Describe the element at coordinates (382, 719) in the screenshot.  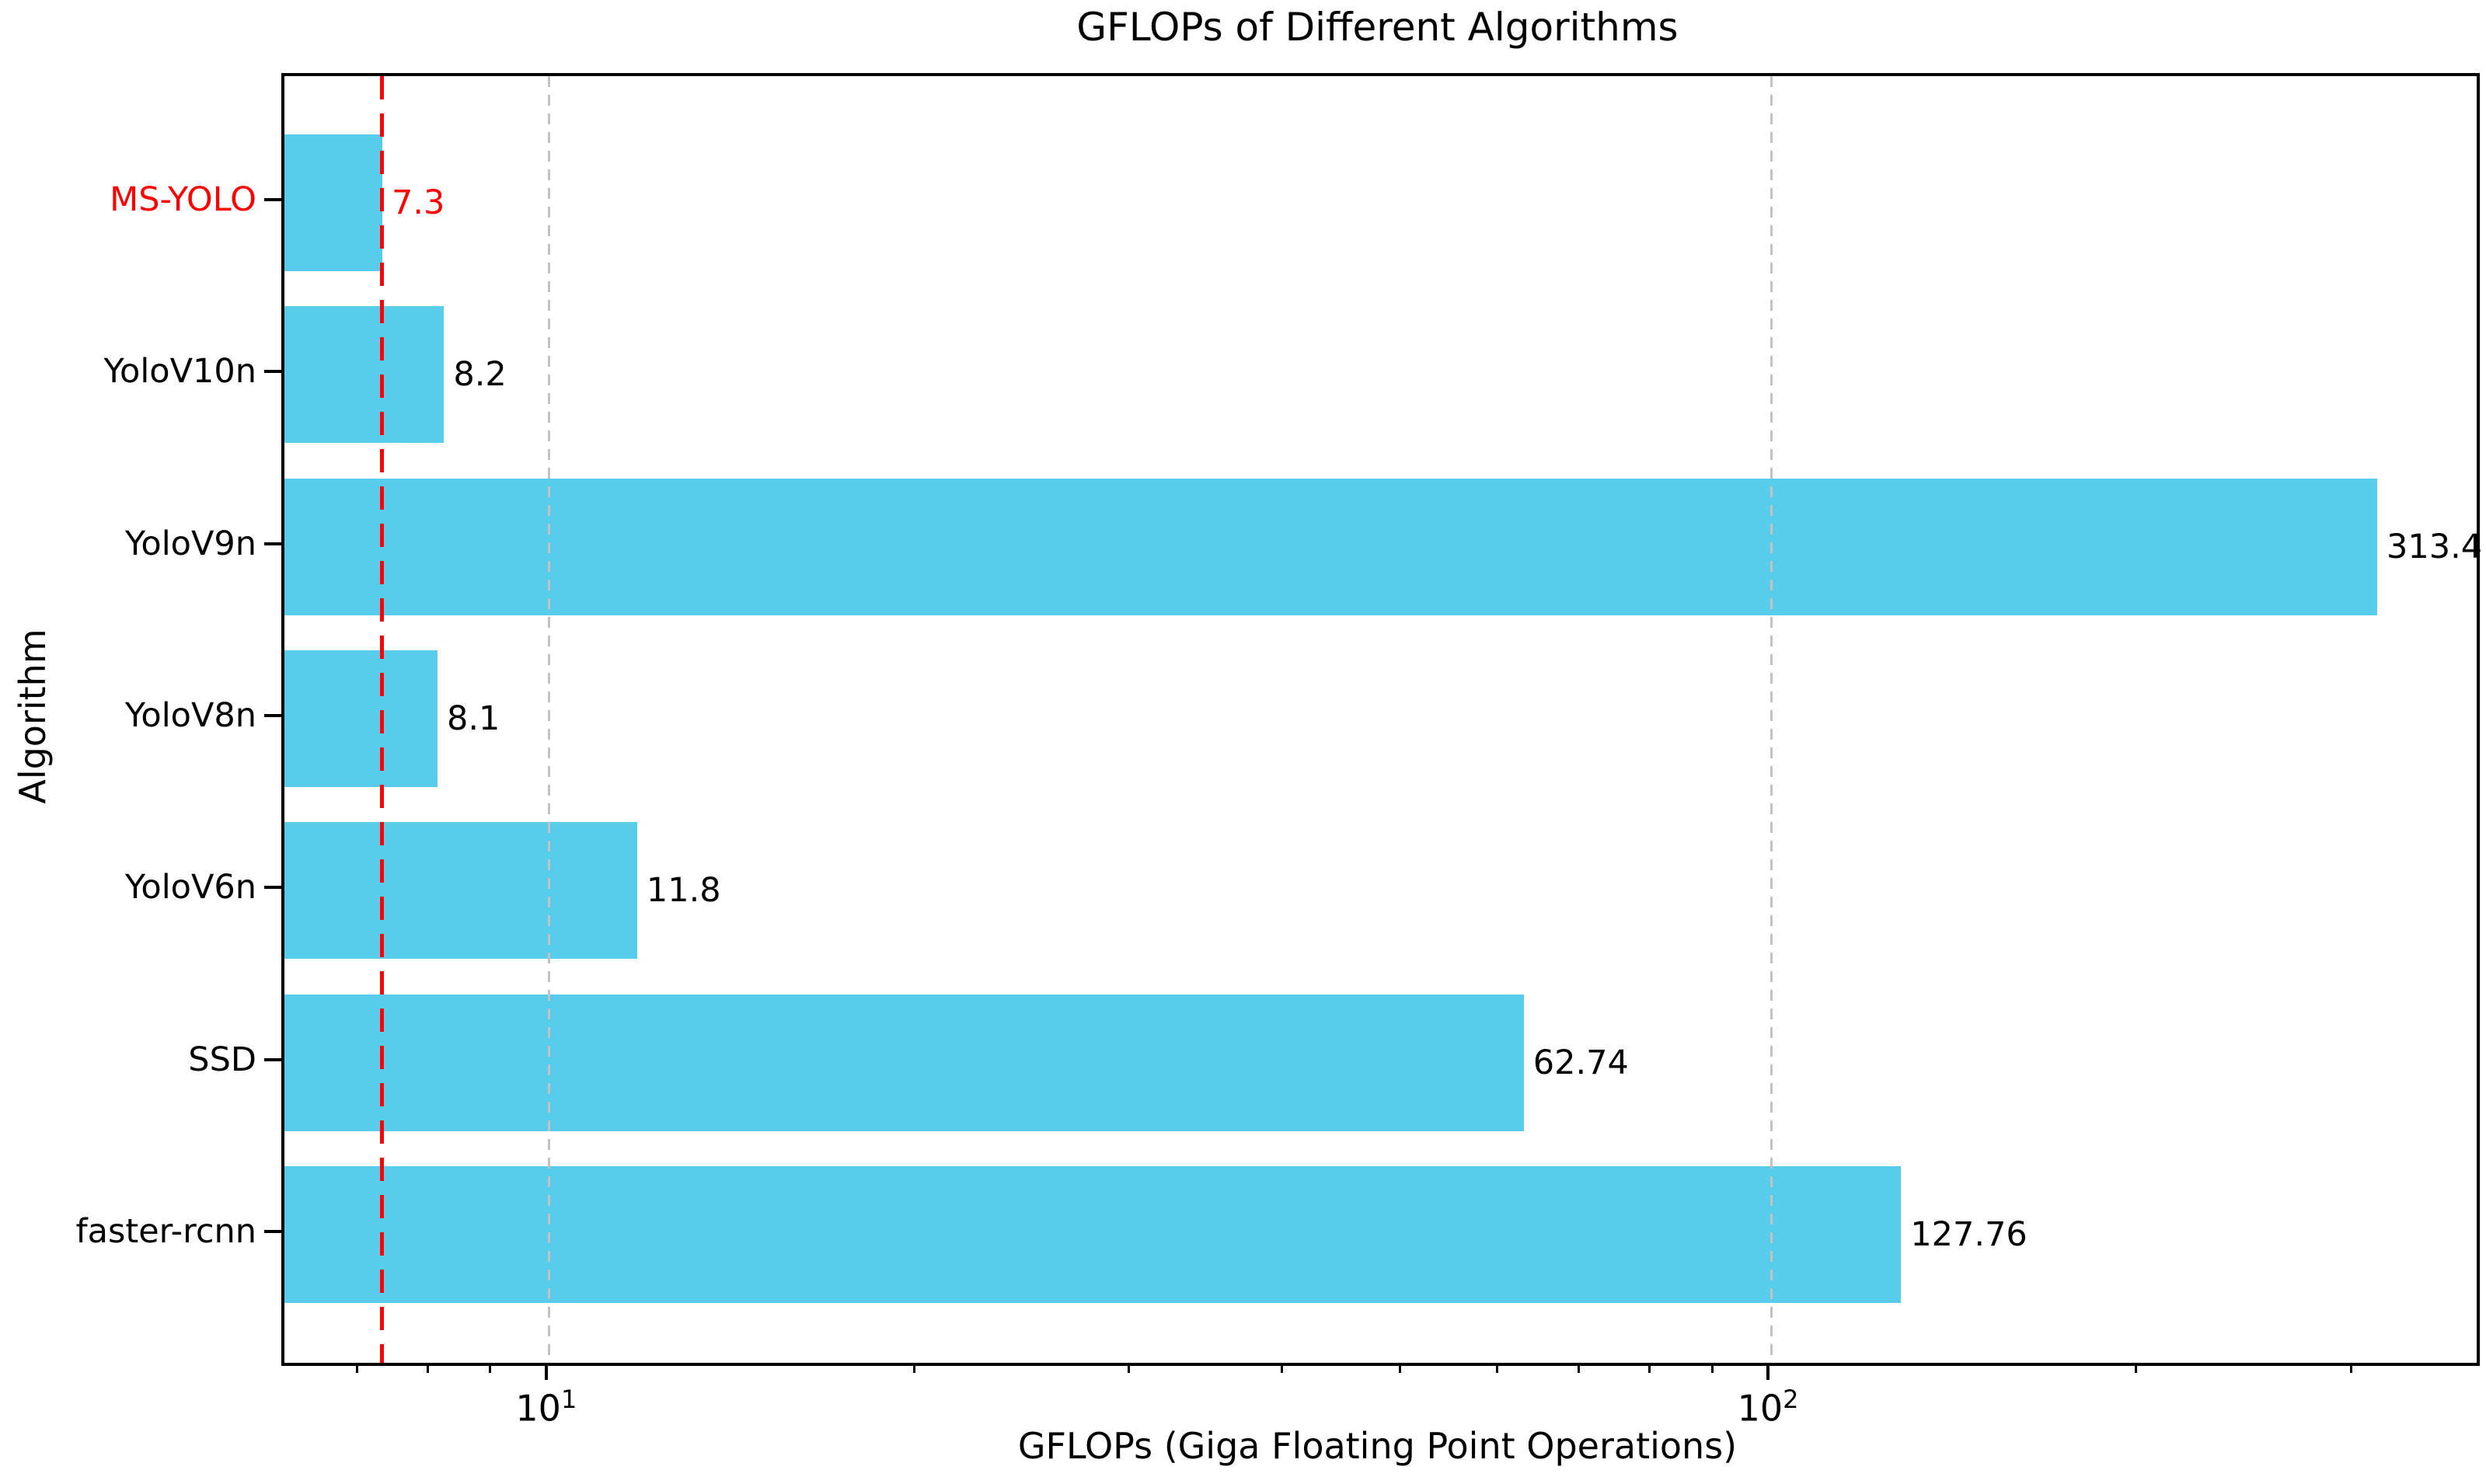
I see `reference-line` at that location.